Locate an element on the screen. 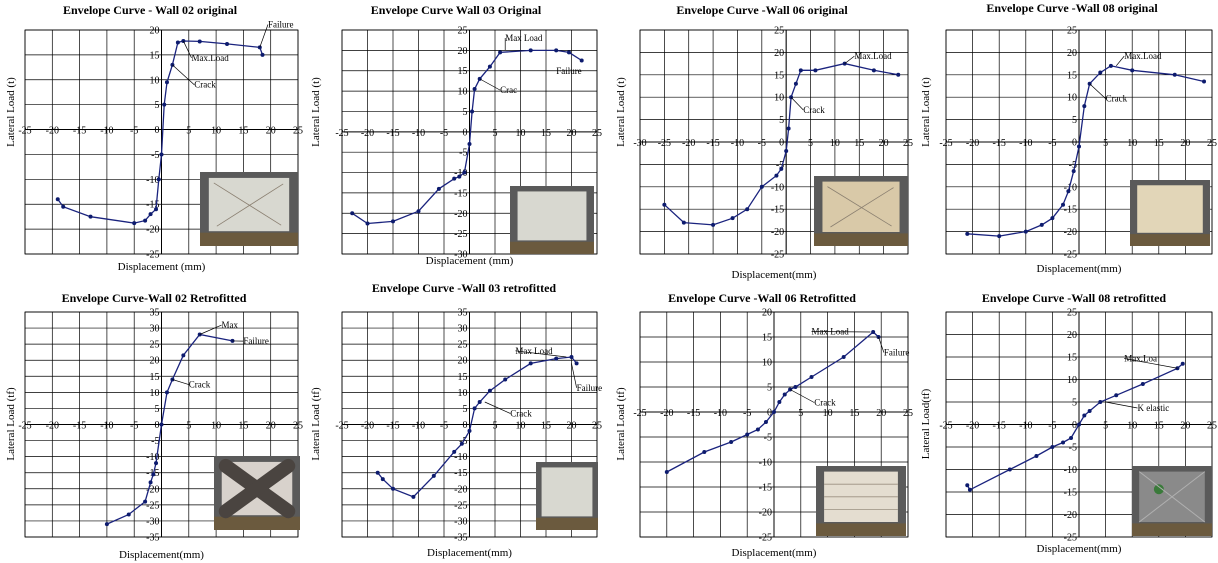 The width and height of the screenshot is (1218, 563). x-tick-label: -5 is located at coordinates (134, 131).